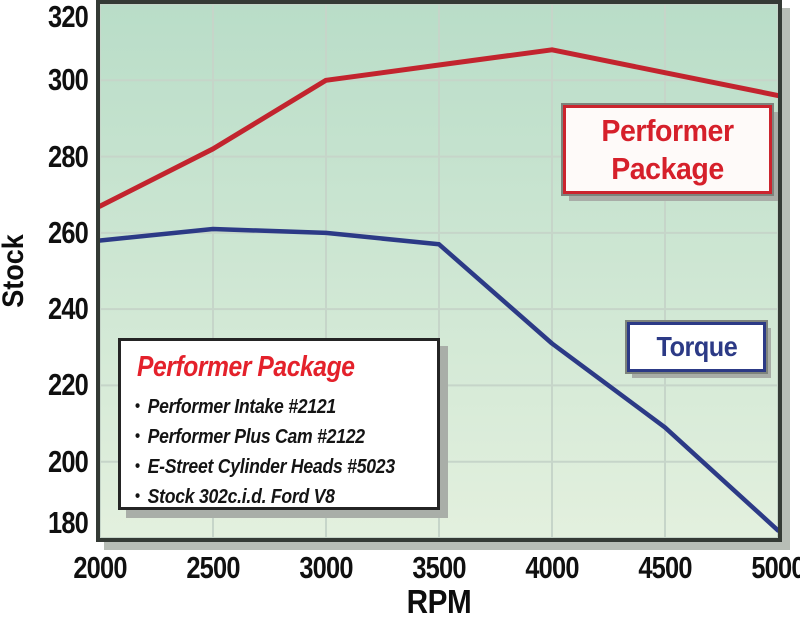 This screenshot has width=800, height=617. I want to click on legend-item: • Performer Plus Cam #2122, so click(260, 436).